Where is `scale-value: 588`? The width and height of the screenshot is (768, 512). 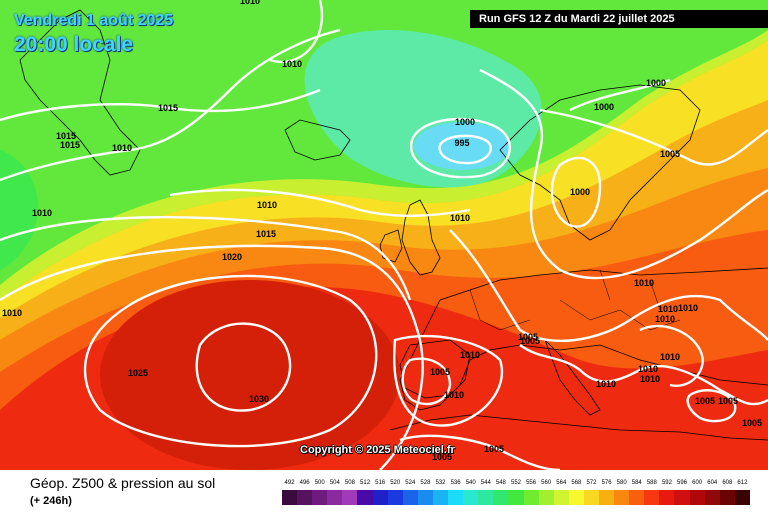 scale-value: 588 is located at coordinates (651, 483).